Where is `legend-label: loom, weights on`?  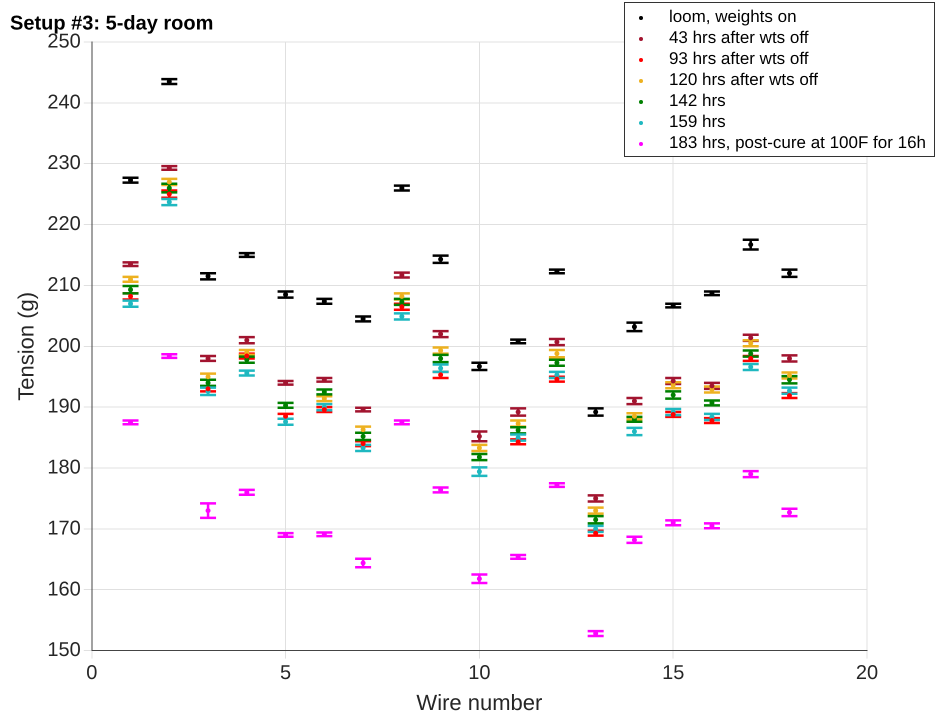
legend-label: loom, weights on is located at coordinates (732, 16).